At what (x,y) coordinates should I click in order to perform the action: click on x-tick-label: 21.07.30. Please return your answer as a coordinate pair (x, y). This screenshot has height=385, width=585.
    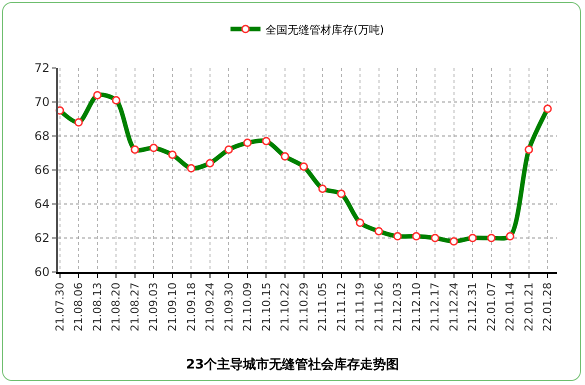
    Looking at the image, I should click on (59, 307).